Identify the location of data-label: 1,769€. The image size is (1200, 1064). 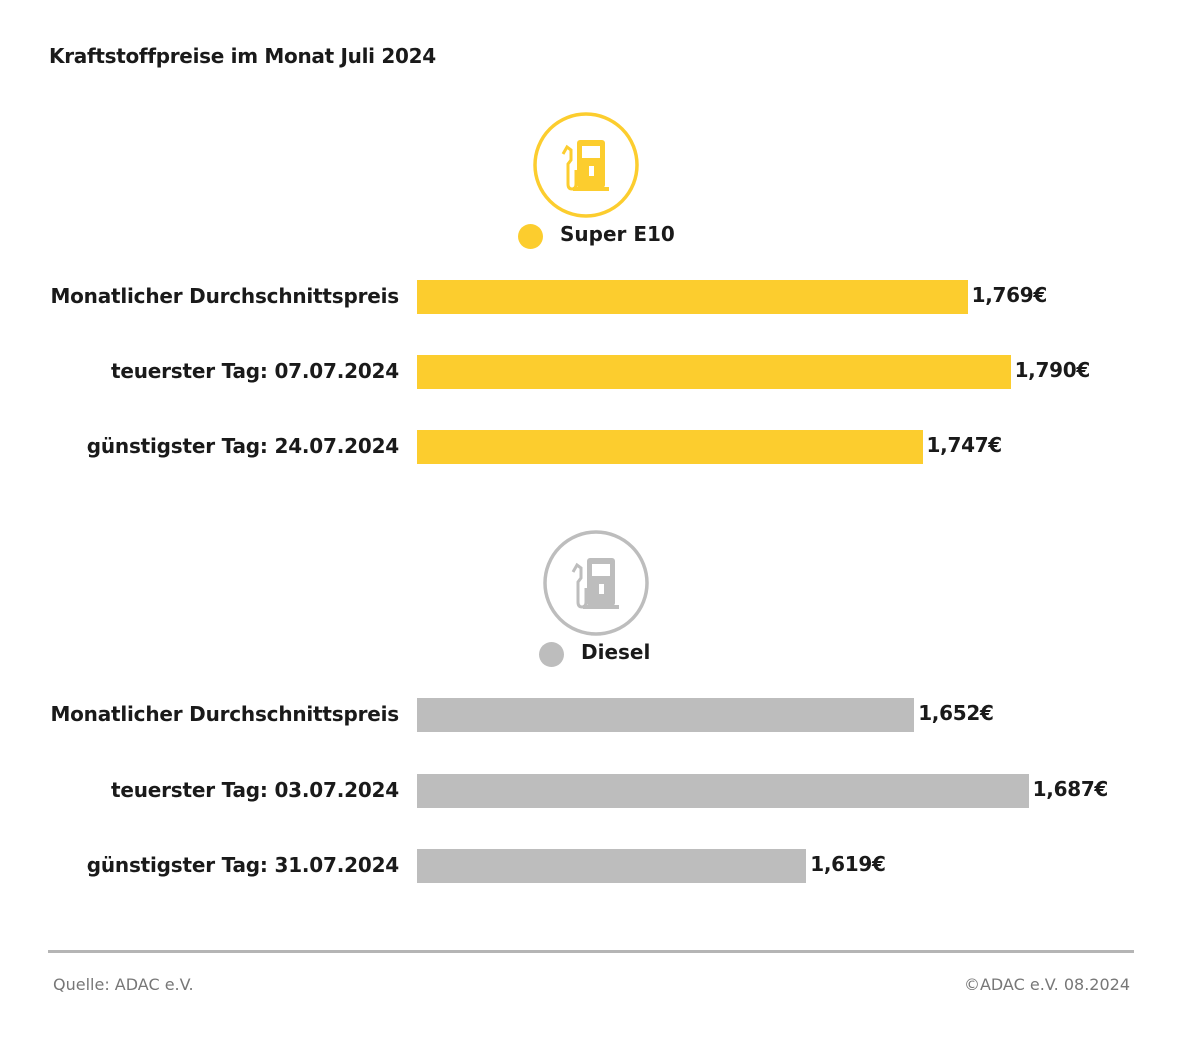
(1009, 295).